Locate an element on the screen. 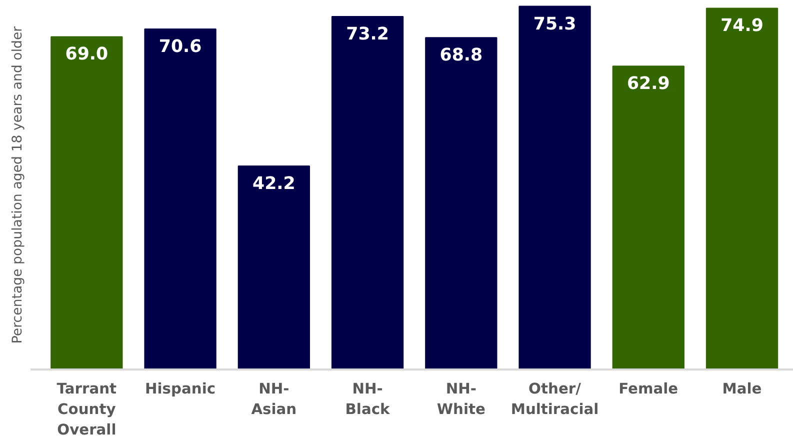 This screenshot has height=441, width=793. x-tick-label: Male is located at coordinates (742, 389).